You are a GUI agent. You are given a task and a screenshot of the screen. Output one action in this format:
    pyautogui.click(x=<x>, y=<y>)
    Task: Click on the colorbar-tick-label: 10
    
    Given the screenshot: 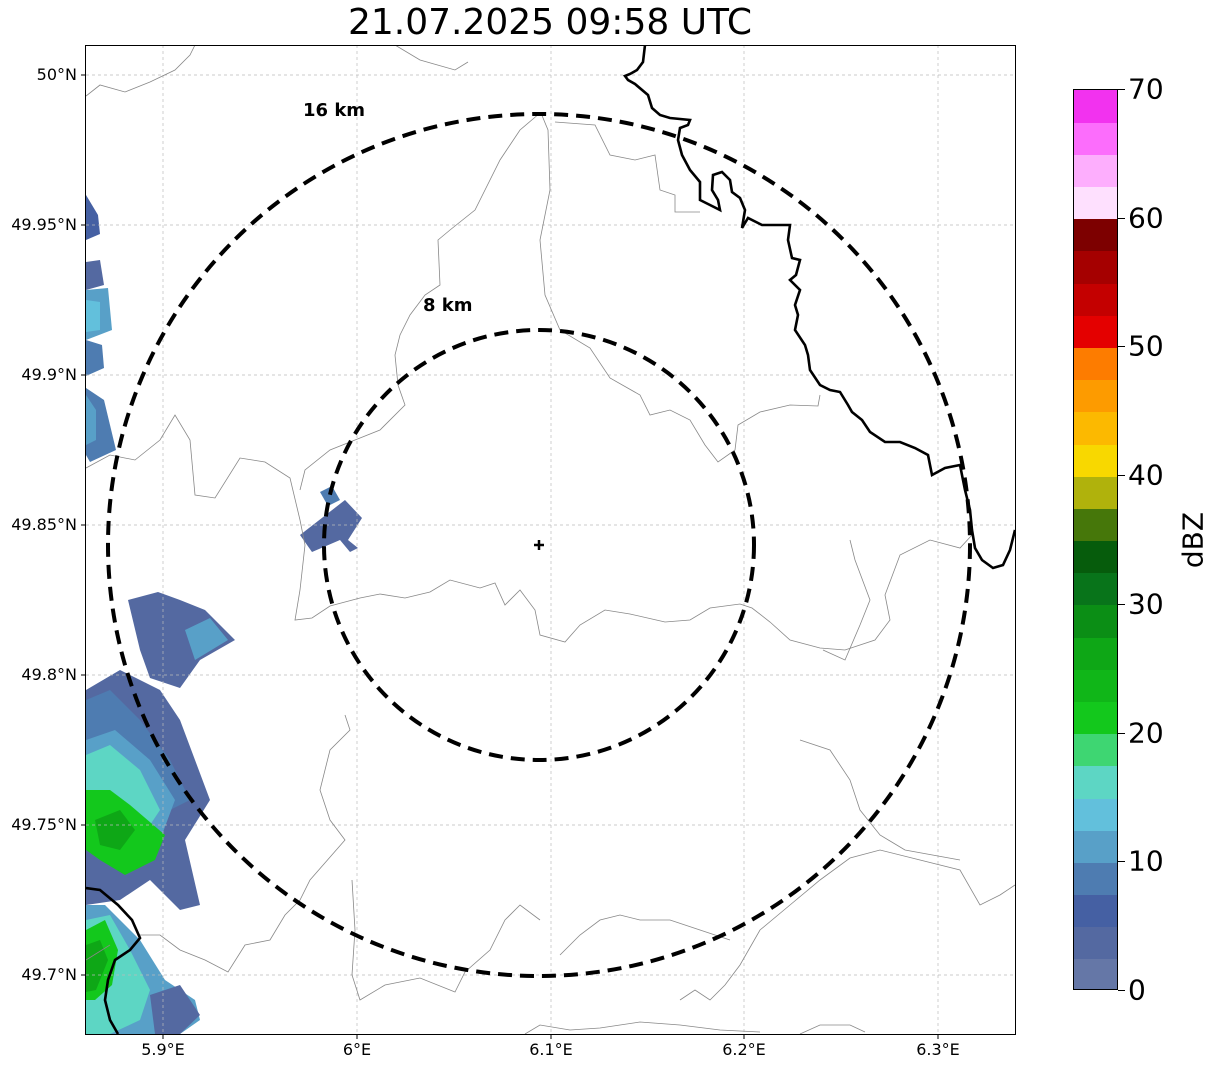 What is the action you would take?
    pyautogui.click(x=1146, y=861)
    